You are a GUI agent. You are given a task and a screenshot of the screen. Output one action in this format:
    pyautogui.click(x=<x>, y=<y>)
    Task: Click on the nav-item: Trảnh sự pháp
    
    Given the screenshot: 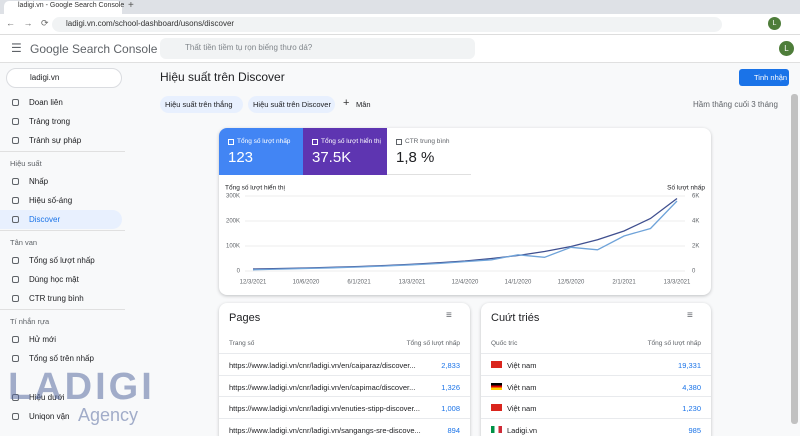 What is the action you would take?
    pyautogui.click(x=55, y=140)
    